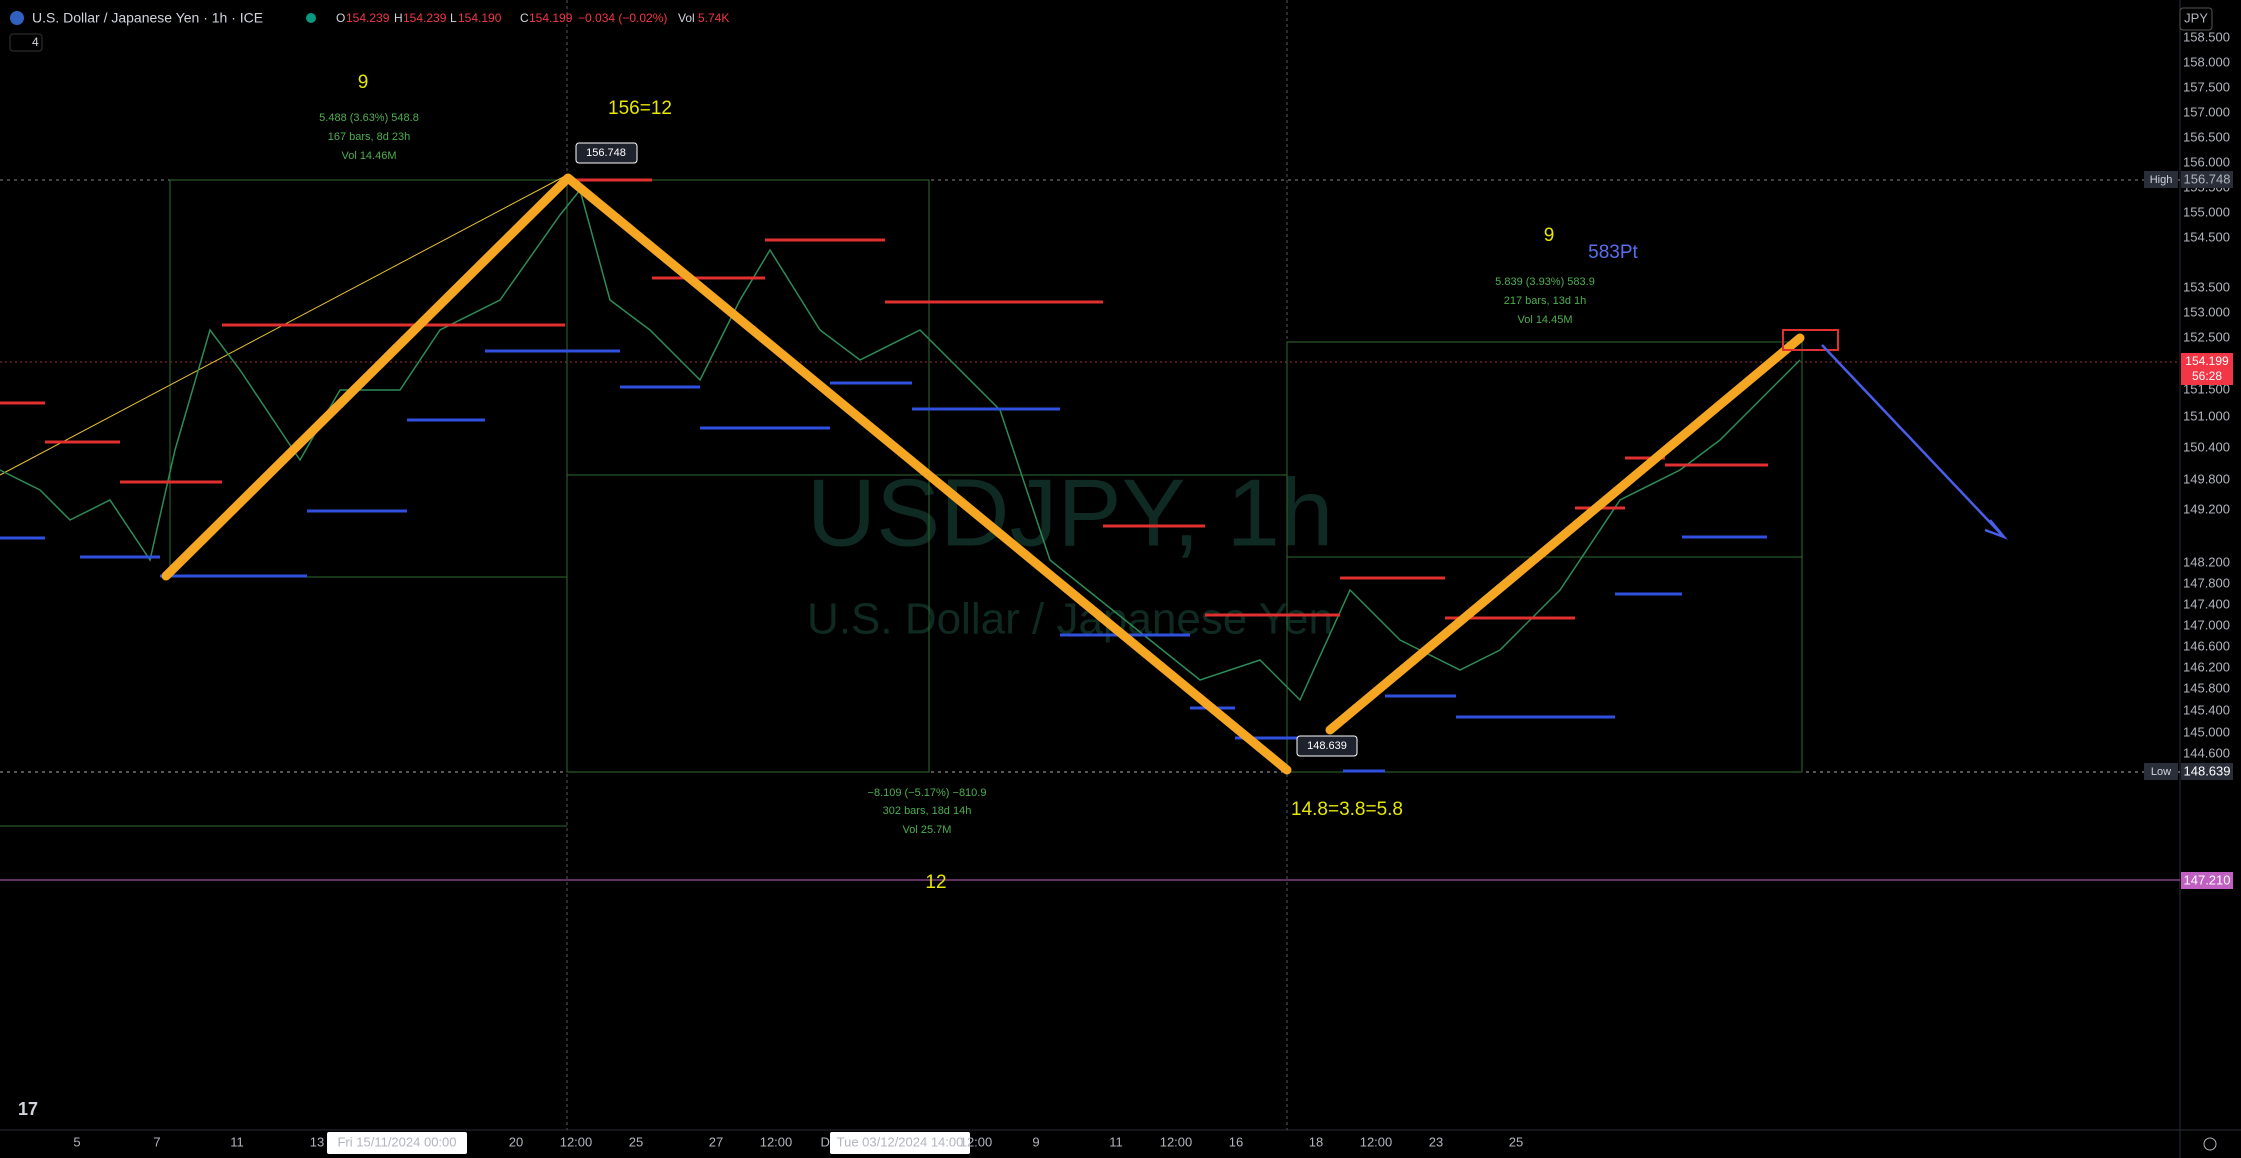 This screenshot has height=1158, width=2241. I want to click on high-tag-box, so click(2161, 179).